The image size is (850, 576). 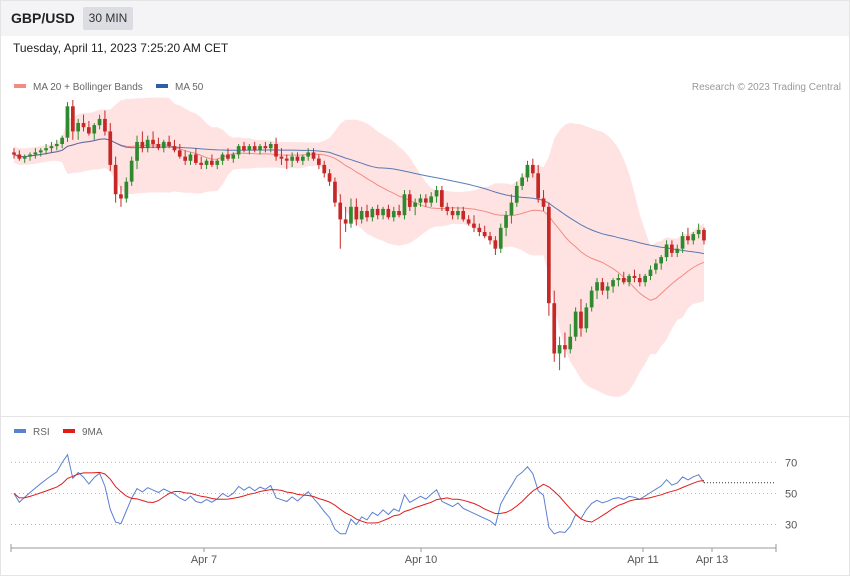 I want to click on rsi-tick-label: 30, so click(x=791, y=525).